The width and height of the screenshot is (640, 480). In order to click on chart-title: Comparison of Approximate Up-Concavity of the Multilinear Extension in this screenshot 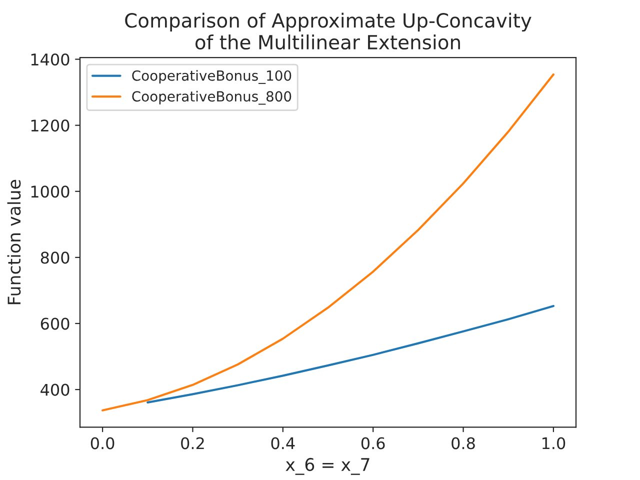, I will do `click(328, 31)`.